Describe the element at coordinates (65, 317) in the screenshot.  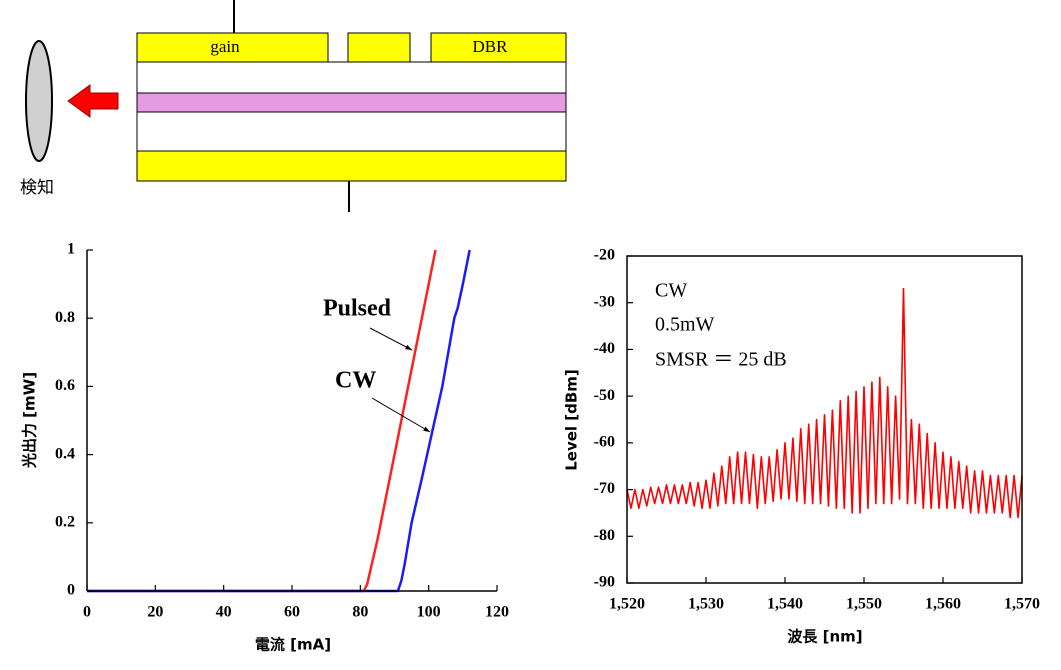
I see `y-tick-label: 0.8` at that location.